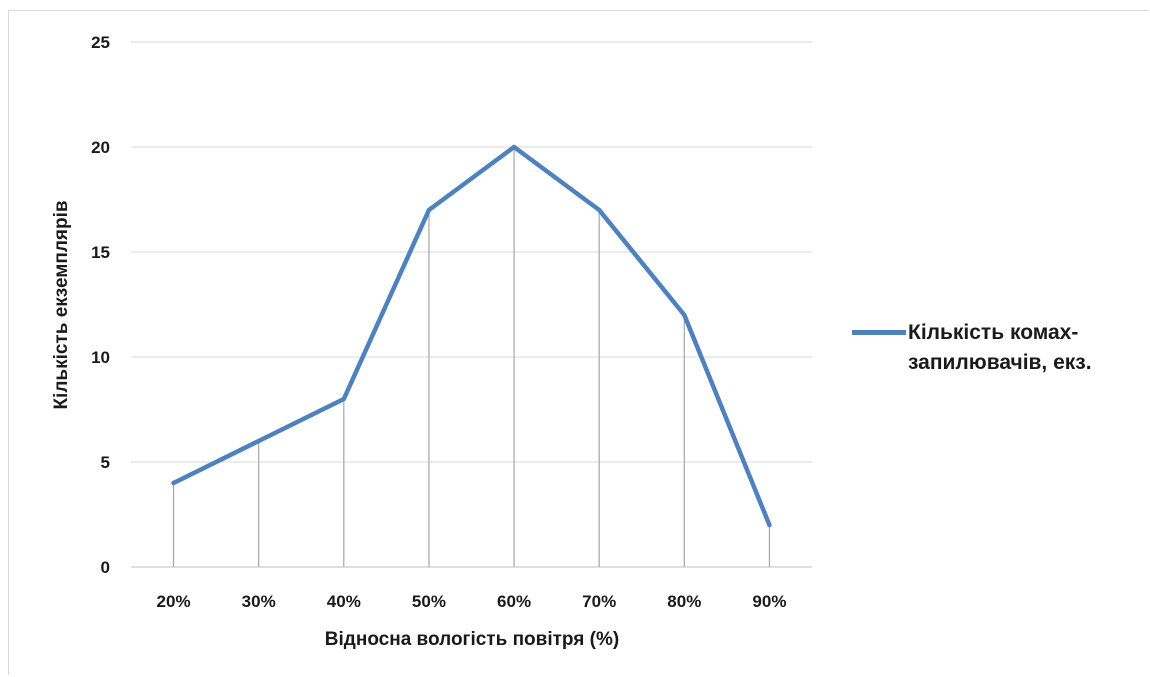 This screenshot has width=1150, height=677. Describe the element at coordinates (105, 567) in the screenshot. I see `y-tick-0: 0` at that location.